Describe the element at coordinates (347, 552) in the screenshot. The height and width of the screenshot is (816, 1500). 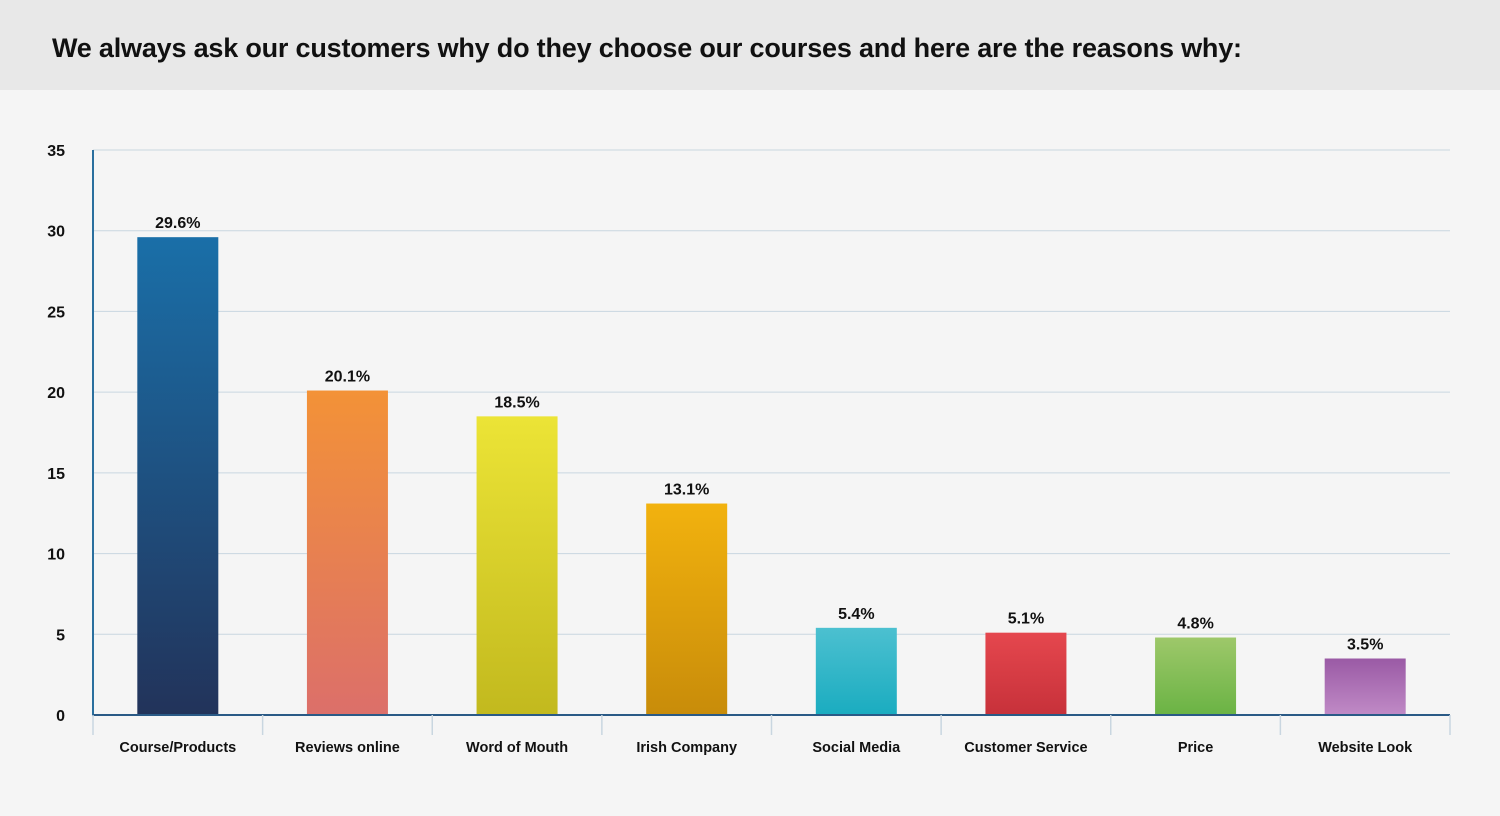
I see `bar-reviews-online` at that location.